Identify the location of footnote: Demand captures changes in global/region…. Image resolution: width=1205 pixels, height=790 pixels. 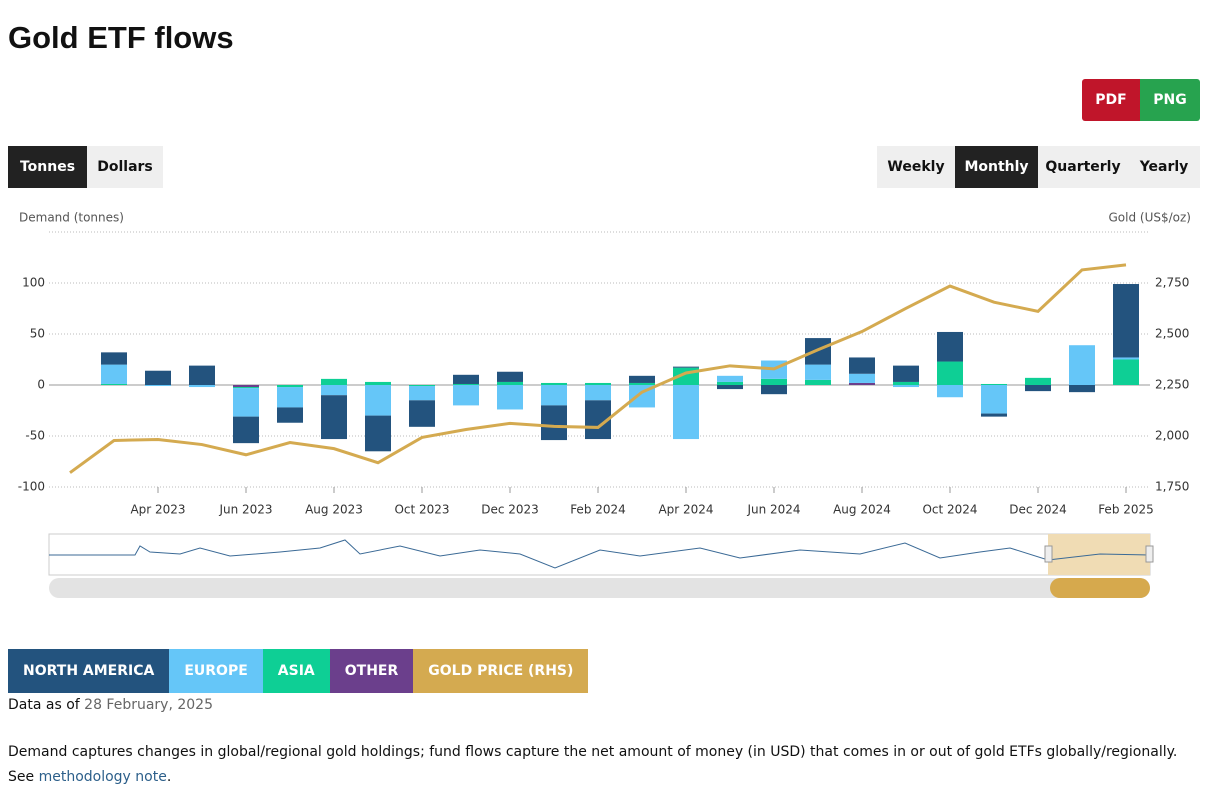
(603, 765).